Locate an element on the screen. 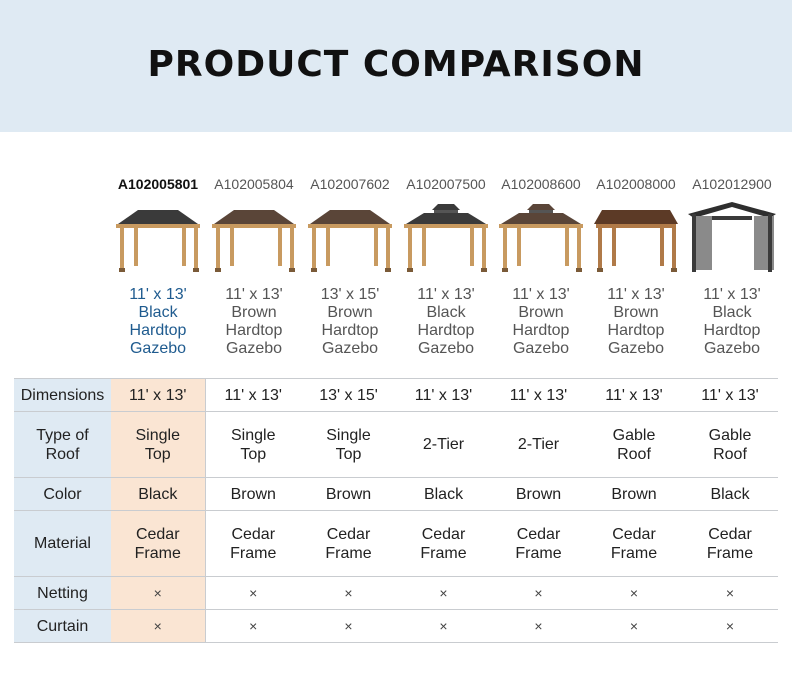  row-label: Type of Roof is located at coordinates (62, 444).